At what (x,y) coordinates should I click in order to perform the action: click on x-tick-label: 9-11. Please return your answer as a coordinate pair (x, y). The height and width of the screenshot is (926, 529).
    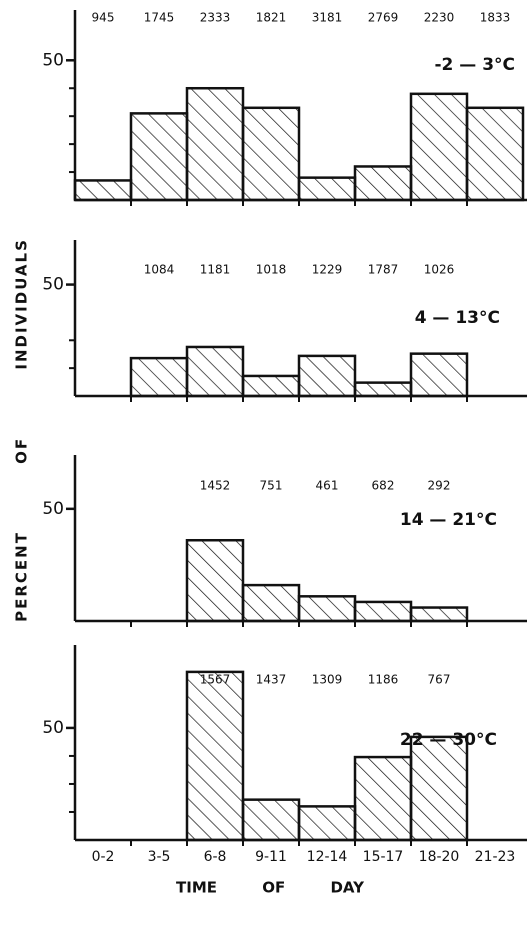
    Looking at the image, I should click on (271, 857).